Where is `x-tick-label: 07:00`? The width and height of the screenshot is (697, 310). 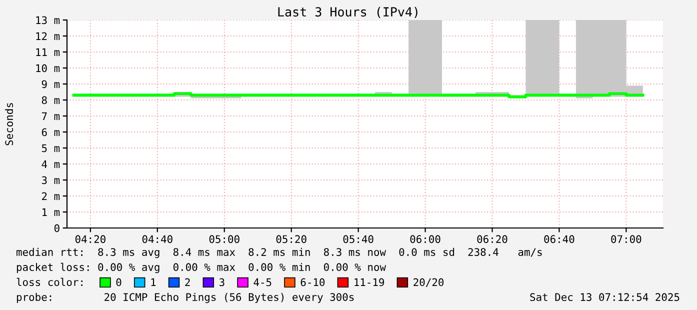 x-tick-label: 07:00 is located at coordinates (626, 239).